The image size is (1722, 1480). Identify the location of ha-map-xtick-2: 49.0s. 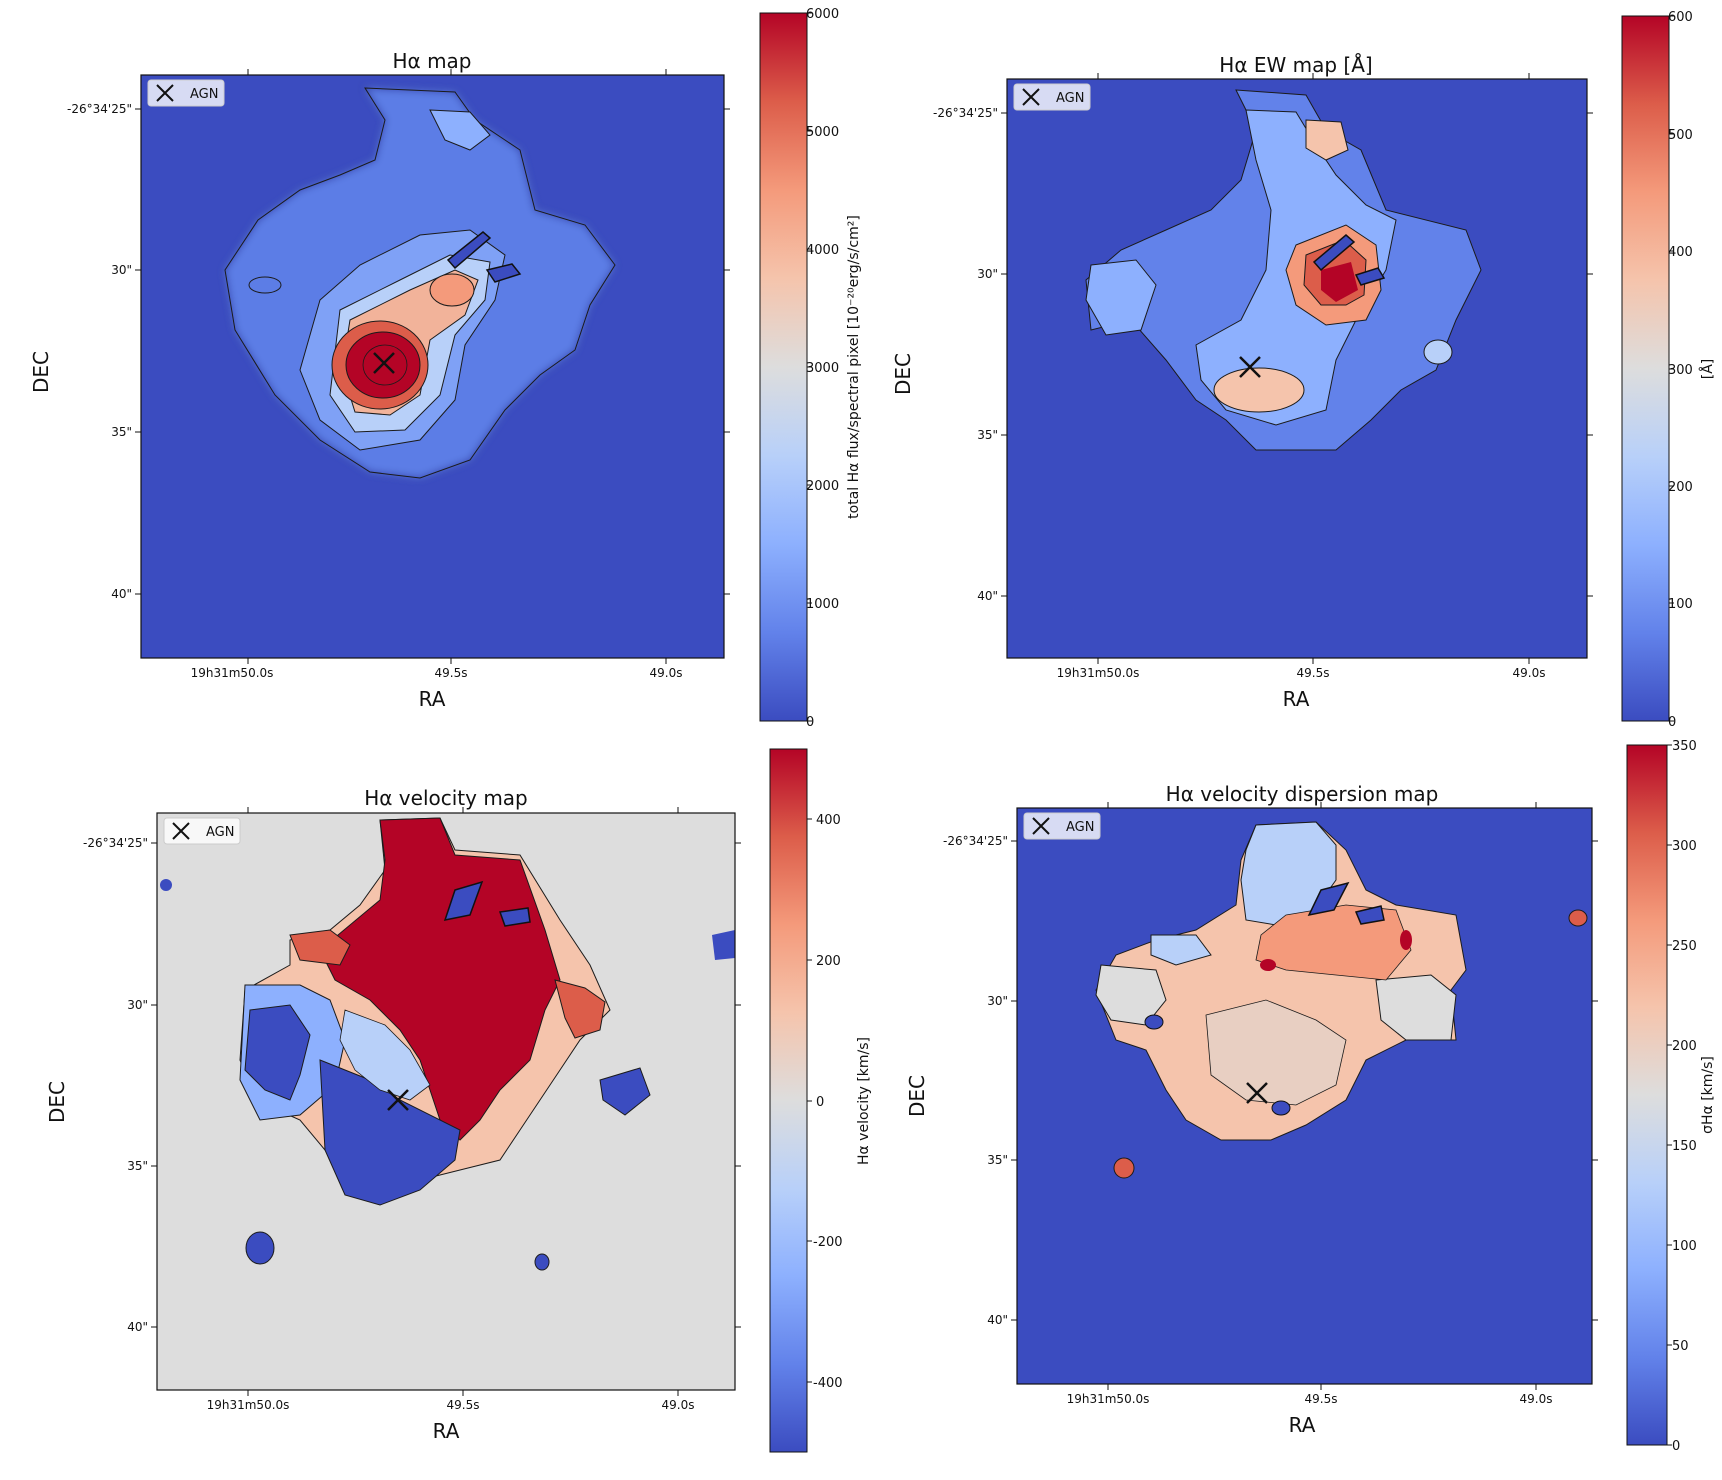
(666, 673).